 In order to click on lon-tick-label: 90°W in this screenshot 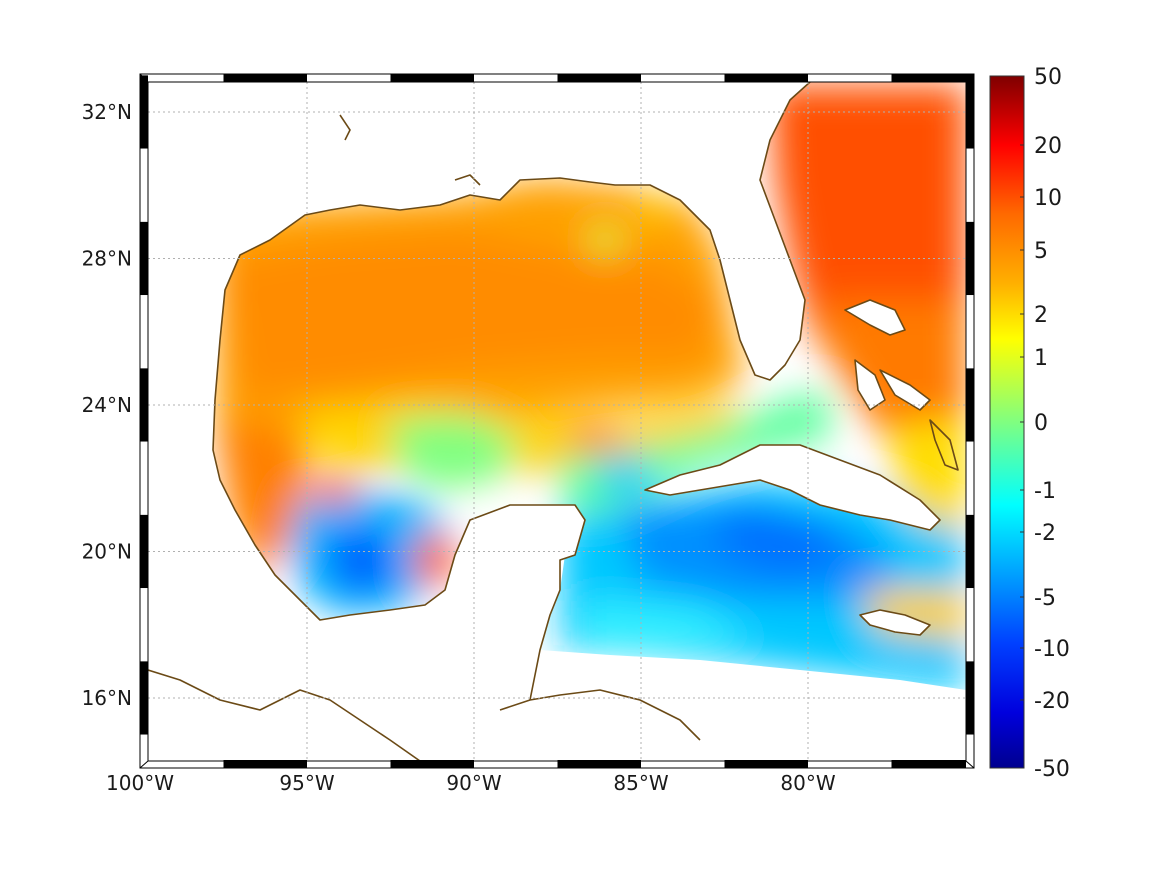, I will do `click(473, 783)`.